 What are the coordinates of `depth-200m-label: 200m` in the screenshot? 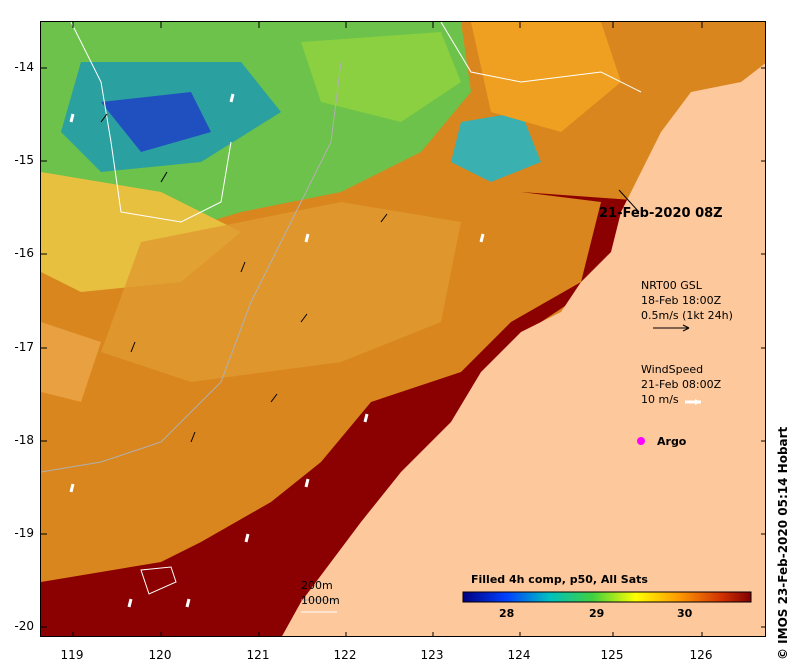 It's located at (317, 585).